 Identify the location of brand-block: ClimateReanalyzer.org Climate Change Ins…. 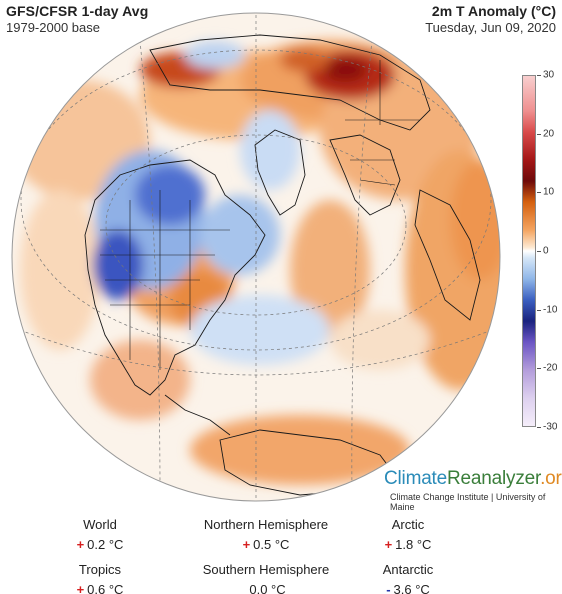
(473, 490).